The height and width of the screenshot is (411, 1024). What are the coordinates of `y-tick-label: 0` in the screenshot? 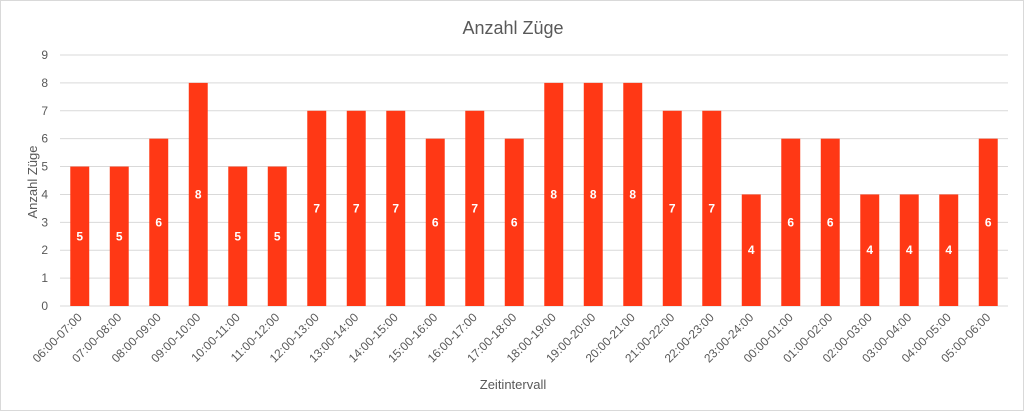 It's located at (44, 306).